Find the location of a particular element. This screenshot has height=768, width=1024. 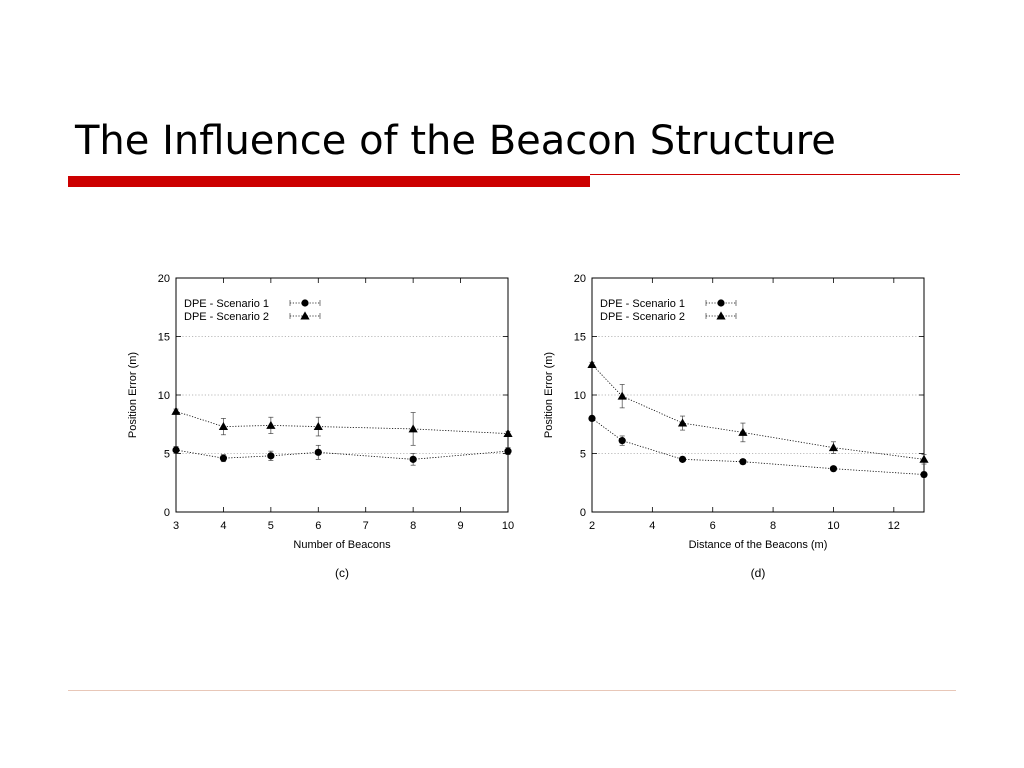

slide-title: The Influence of the Beacon Structure is located at coordinates (455, 141).